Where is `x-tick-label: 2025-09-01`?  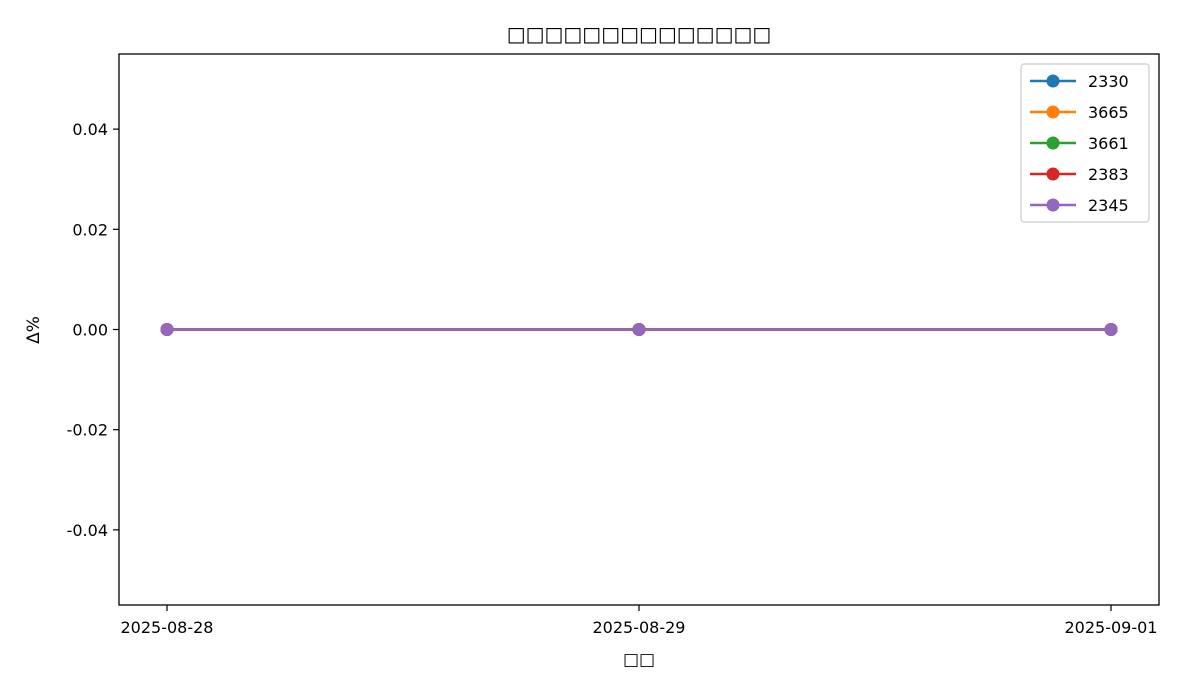
x-tick-label: 2025-09-01 is located at coordinates (1111, 627).